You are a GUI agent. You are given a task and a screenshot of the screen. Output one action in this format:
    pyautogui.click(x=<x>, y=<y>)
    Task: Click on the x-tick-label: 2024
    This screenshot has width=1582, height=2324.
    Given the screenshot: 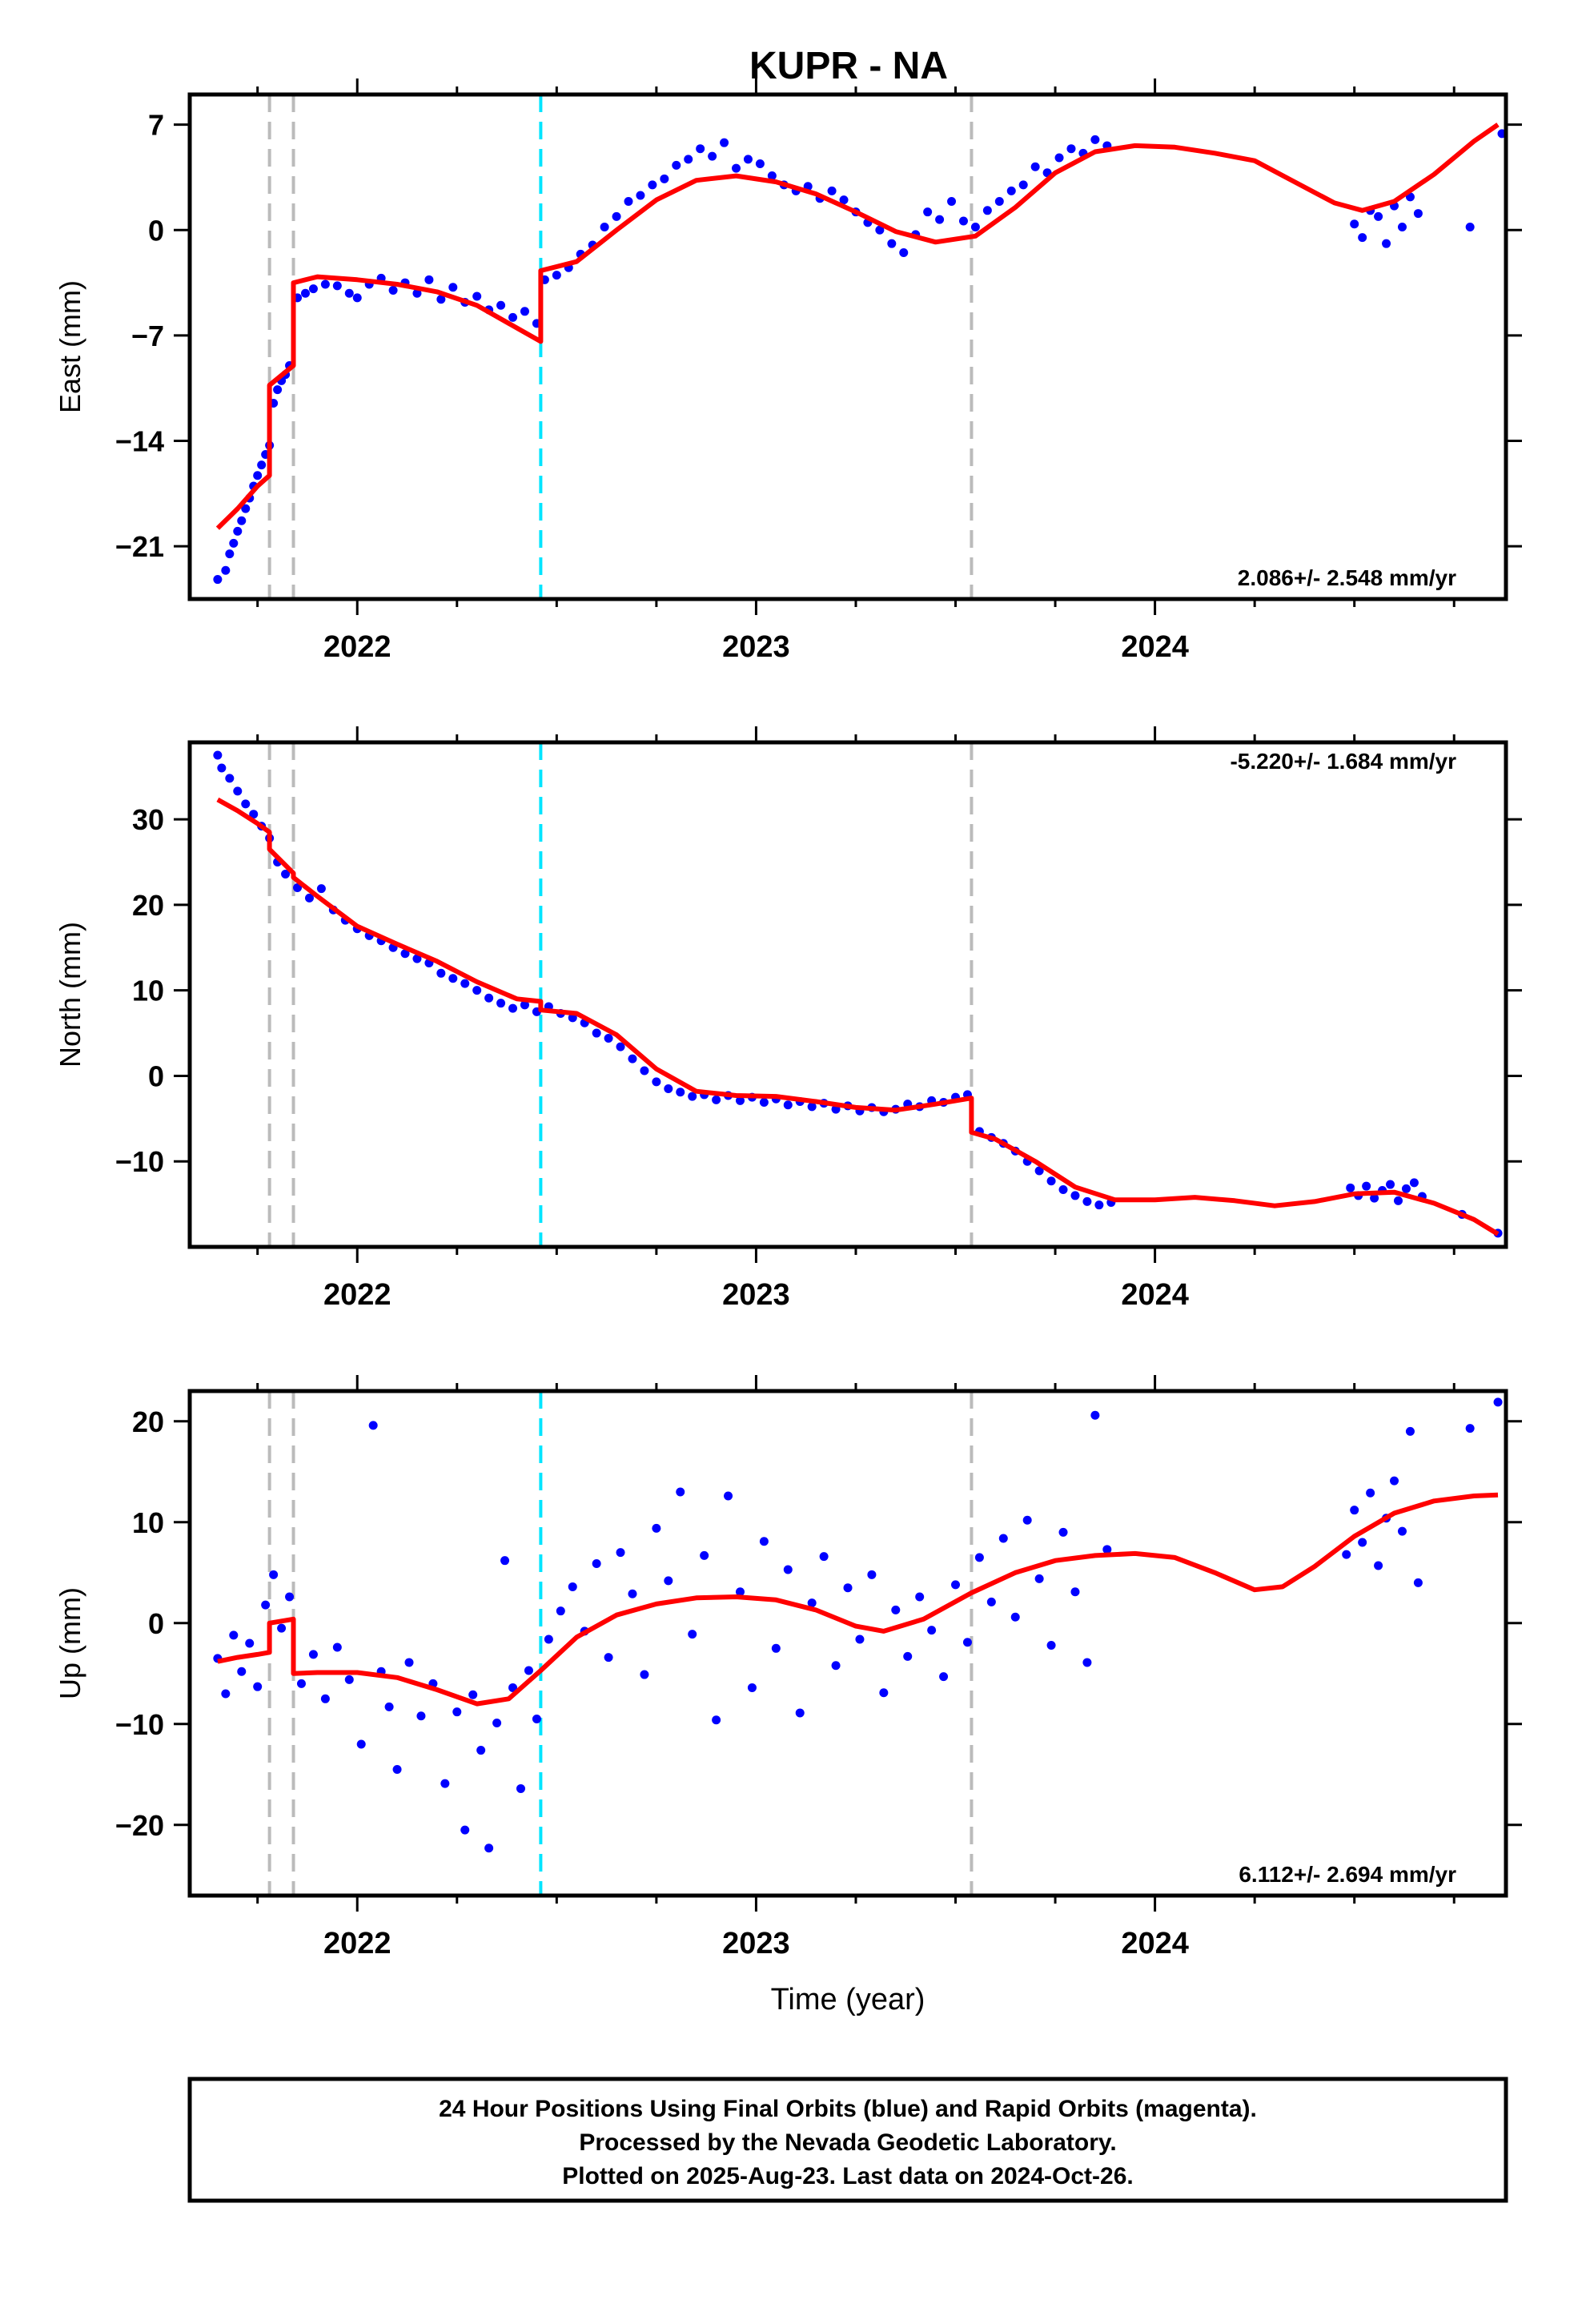 What is the action you would take?
    pyautogui.click(x=1155, y=1295)
    